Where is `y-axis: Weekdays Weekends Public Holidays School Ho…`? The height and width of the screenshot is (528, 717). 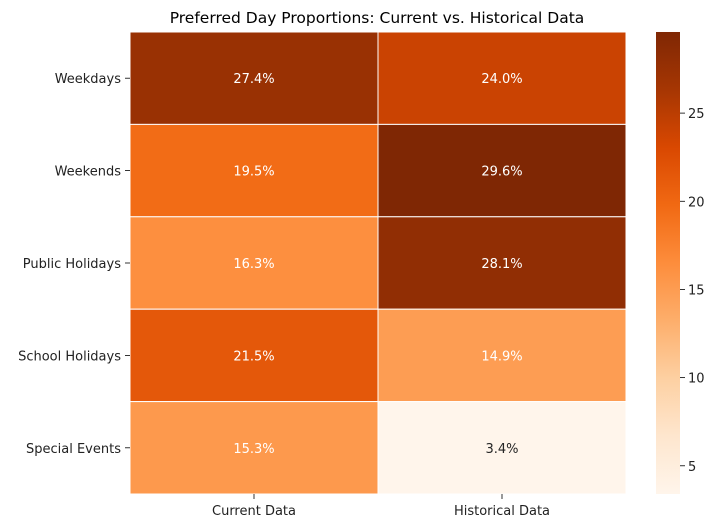
y-axis: Weekdays Weekends Public Holidays School Ho… is located at coordinates (74, 264).